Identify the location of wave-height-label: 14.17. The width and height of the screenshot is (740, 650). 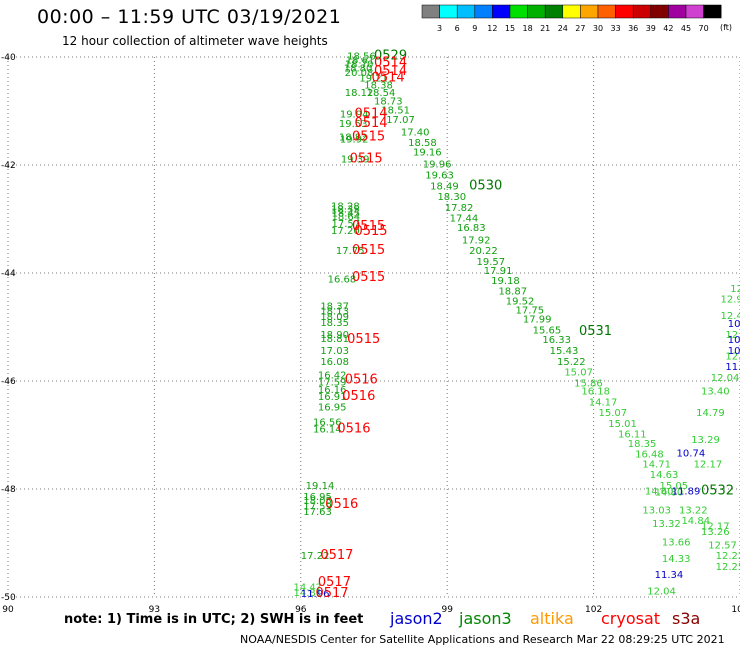
(603, 402).